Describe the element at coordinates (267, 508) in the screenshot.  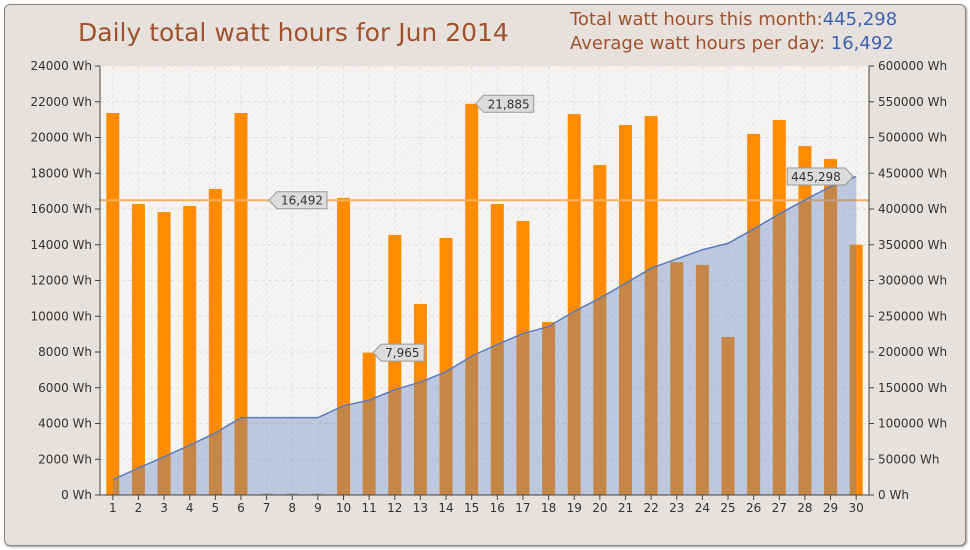
I see `x-tick-label: 7` at that location.